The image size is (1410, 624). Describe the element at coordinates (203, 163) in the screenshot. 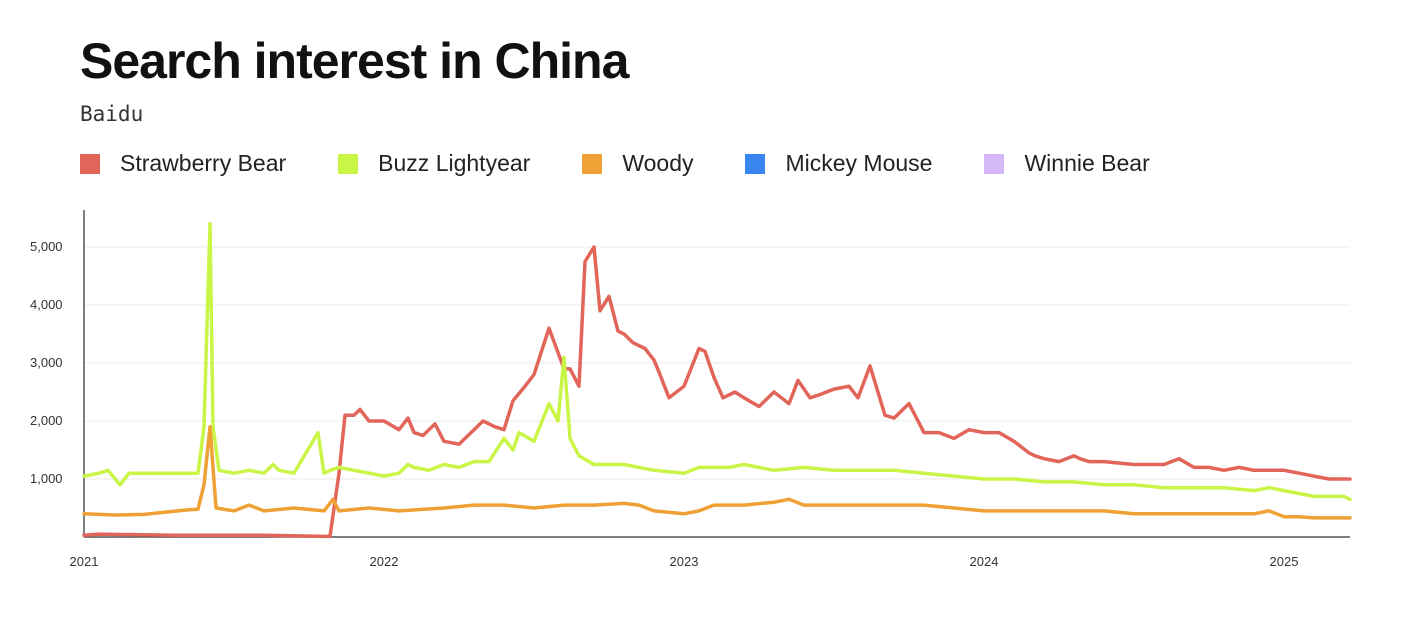

I see `legend-label-strawberry-bear: Strawberry Bear` at that location.